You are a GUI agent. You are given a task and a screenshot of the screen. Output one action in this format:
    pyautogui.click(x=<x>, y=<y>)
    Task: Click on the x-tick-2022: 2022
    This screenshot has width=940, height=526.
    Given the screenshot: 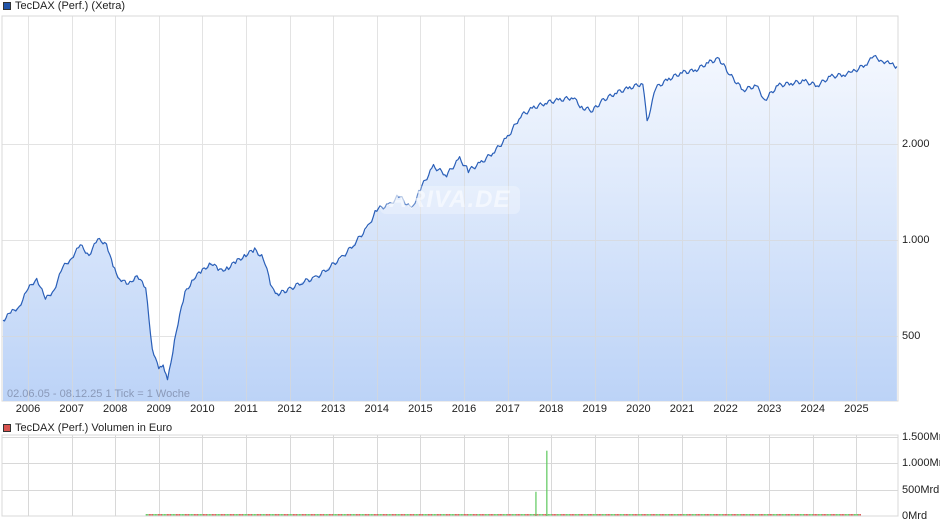 What is the action you would take?
    pyautogui.click(x=725, y=409)
    